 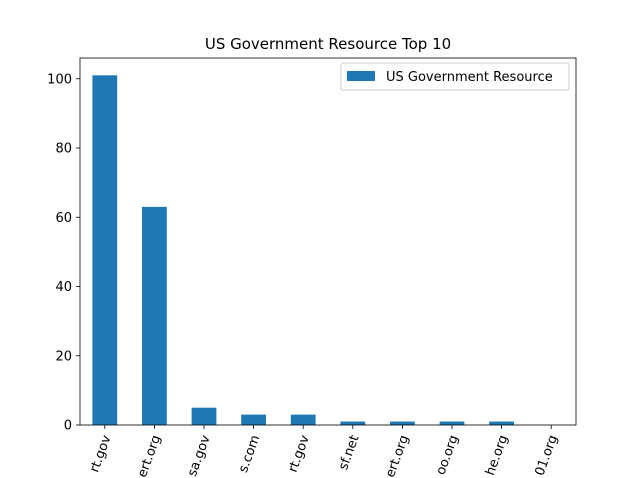 I want to click on y-tick-label-3: 60, so click(x=63, y=218).